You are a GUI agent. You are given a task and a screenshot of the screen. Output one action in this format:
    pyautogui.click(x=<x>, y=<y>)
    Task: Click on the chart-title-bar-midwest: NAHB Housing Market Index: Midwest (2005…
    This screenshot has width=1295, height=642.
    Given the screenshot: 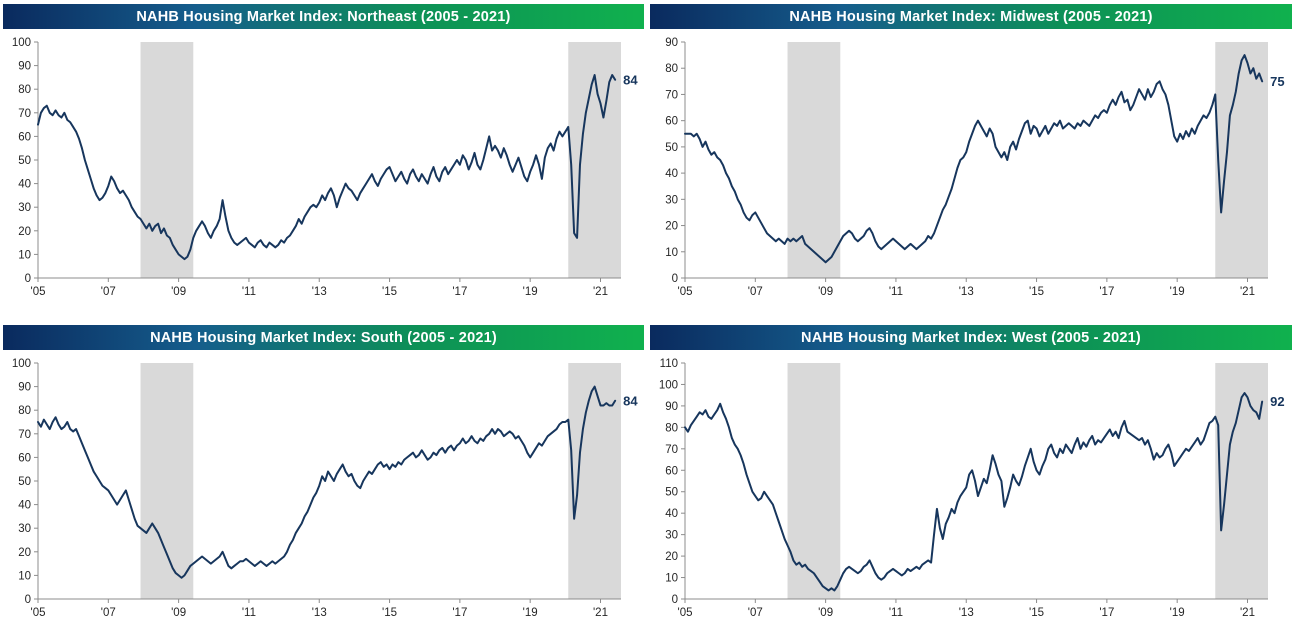 What is the action you would take?
    pyautogui.click(x=971, y=16)
    